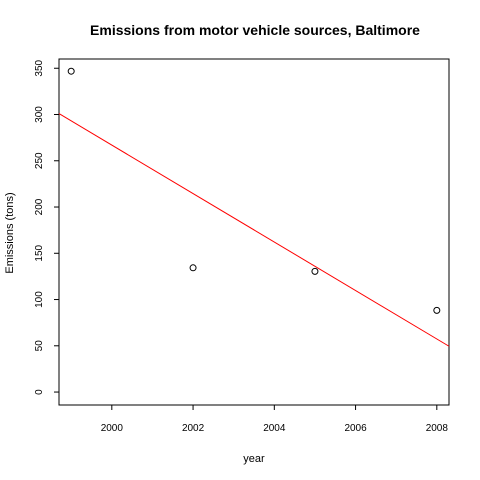  Describe the element at coordinates (39, 114) in the screenshot. I see `y-tick-label: 300` at that location.